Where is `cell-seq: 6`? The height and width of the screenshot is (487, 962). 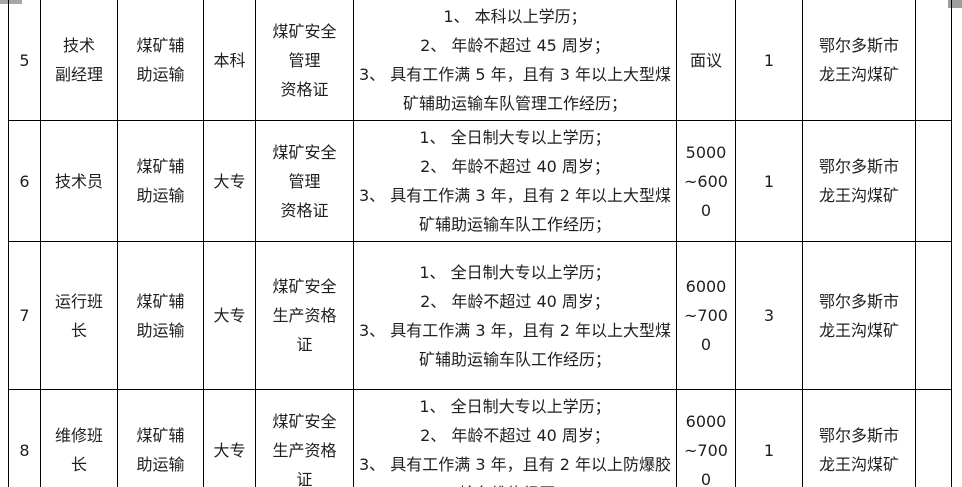
cell-seq: 6 is located at coordinates (24, 181).